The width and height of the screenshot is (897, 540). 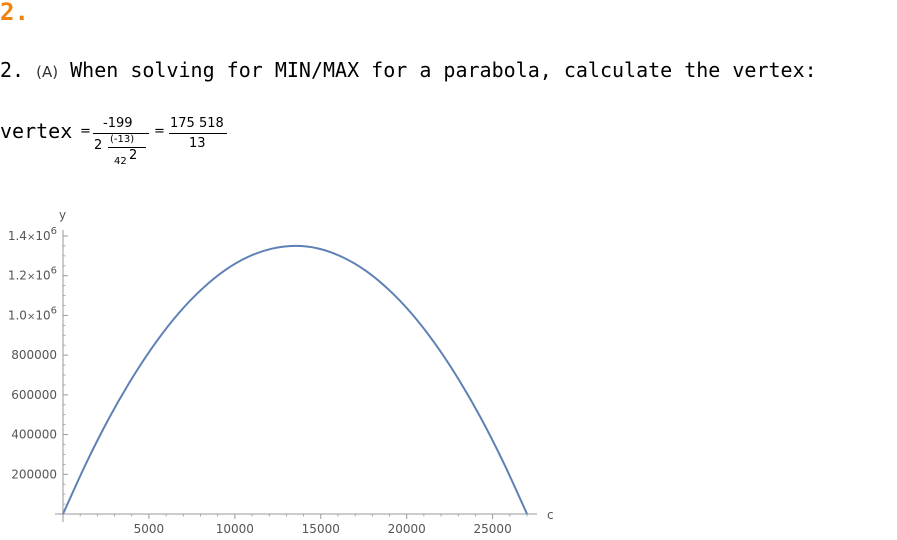 What do you see at coordinates (122, 139) in the screenshot?
I see `inner-numerator: (-13)` at bounding box center [122, 139].